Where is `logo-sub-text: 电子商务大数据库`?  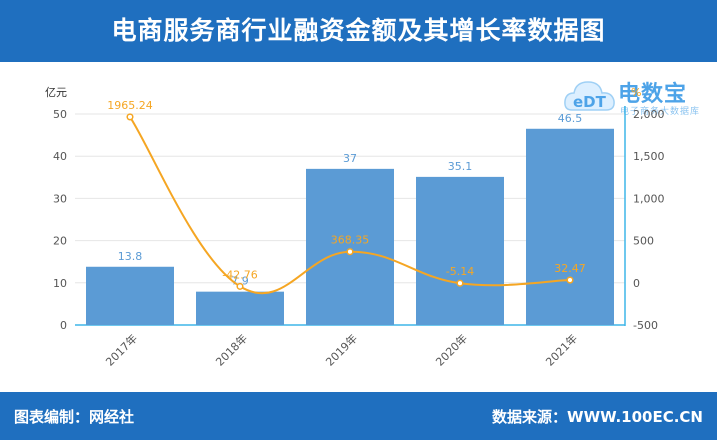 logo-sub-text: 电子商务大数据库 is located at coordinates (660, 112).